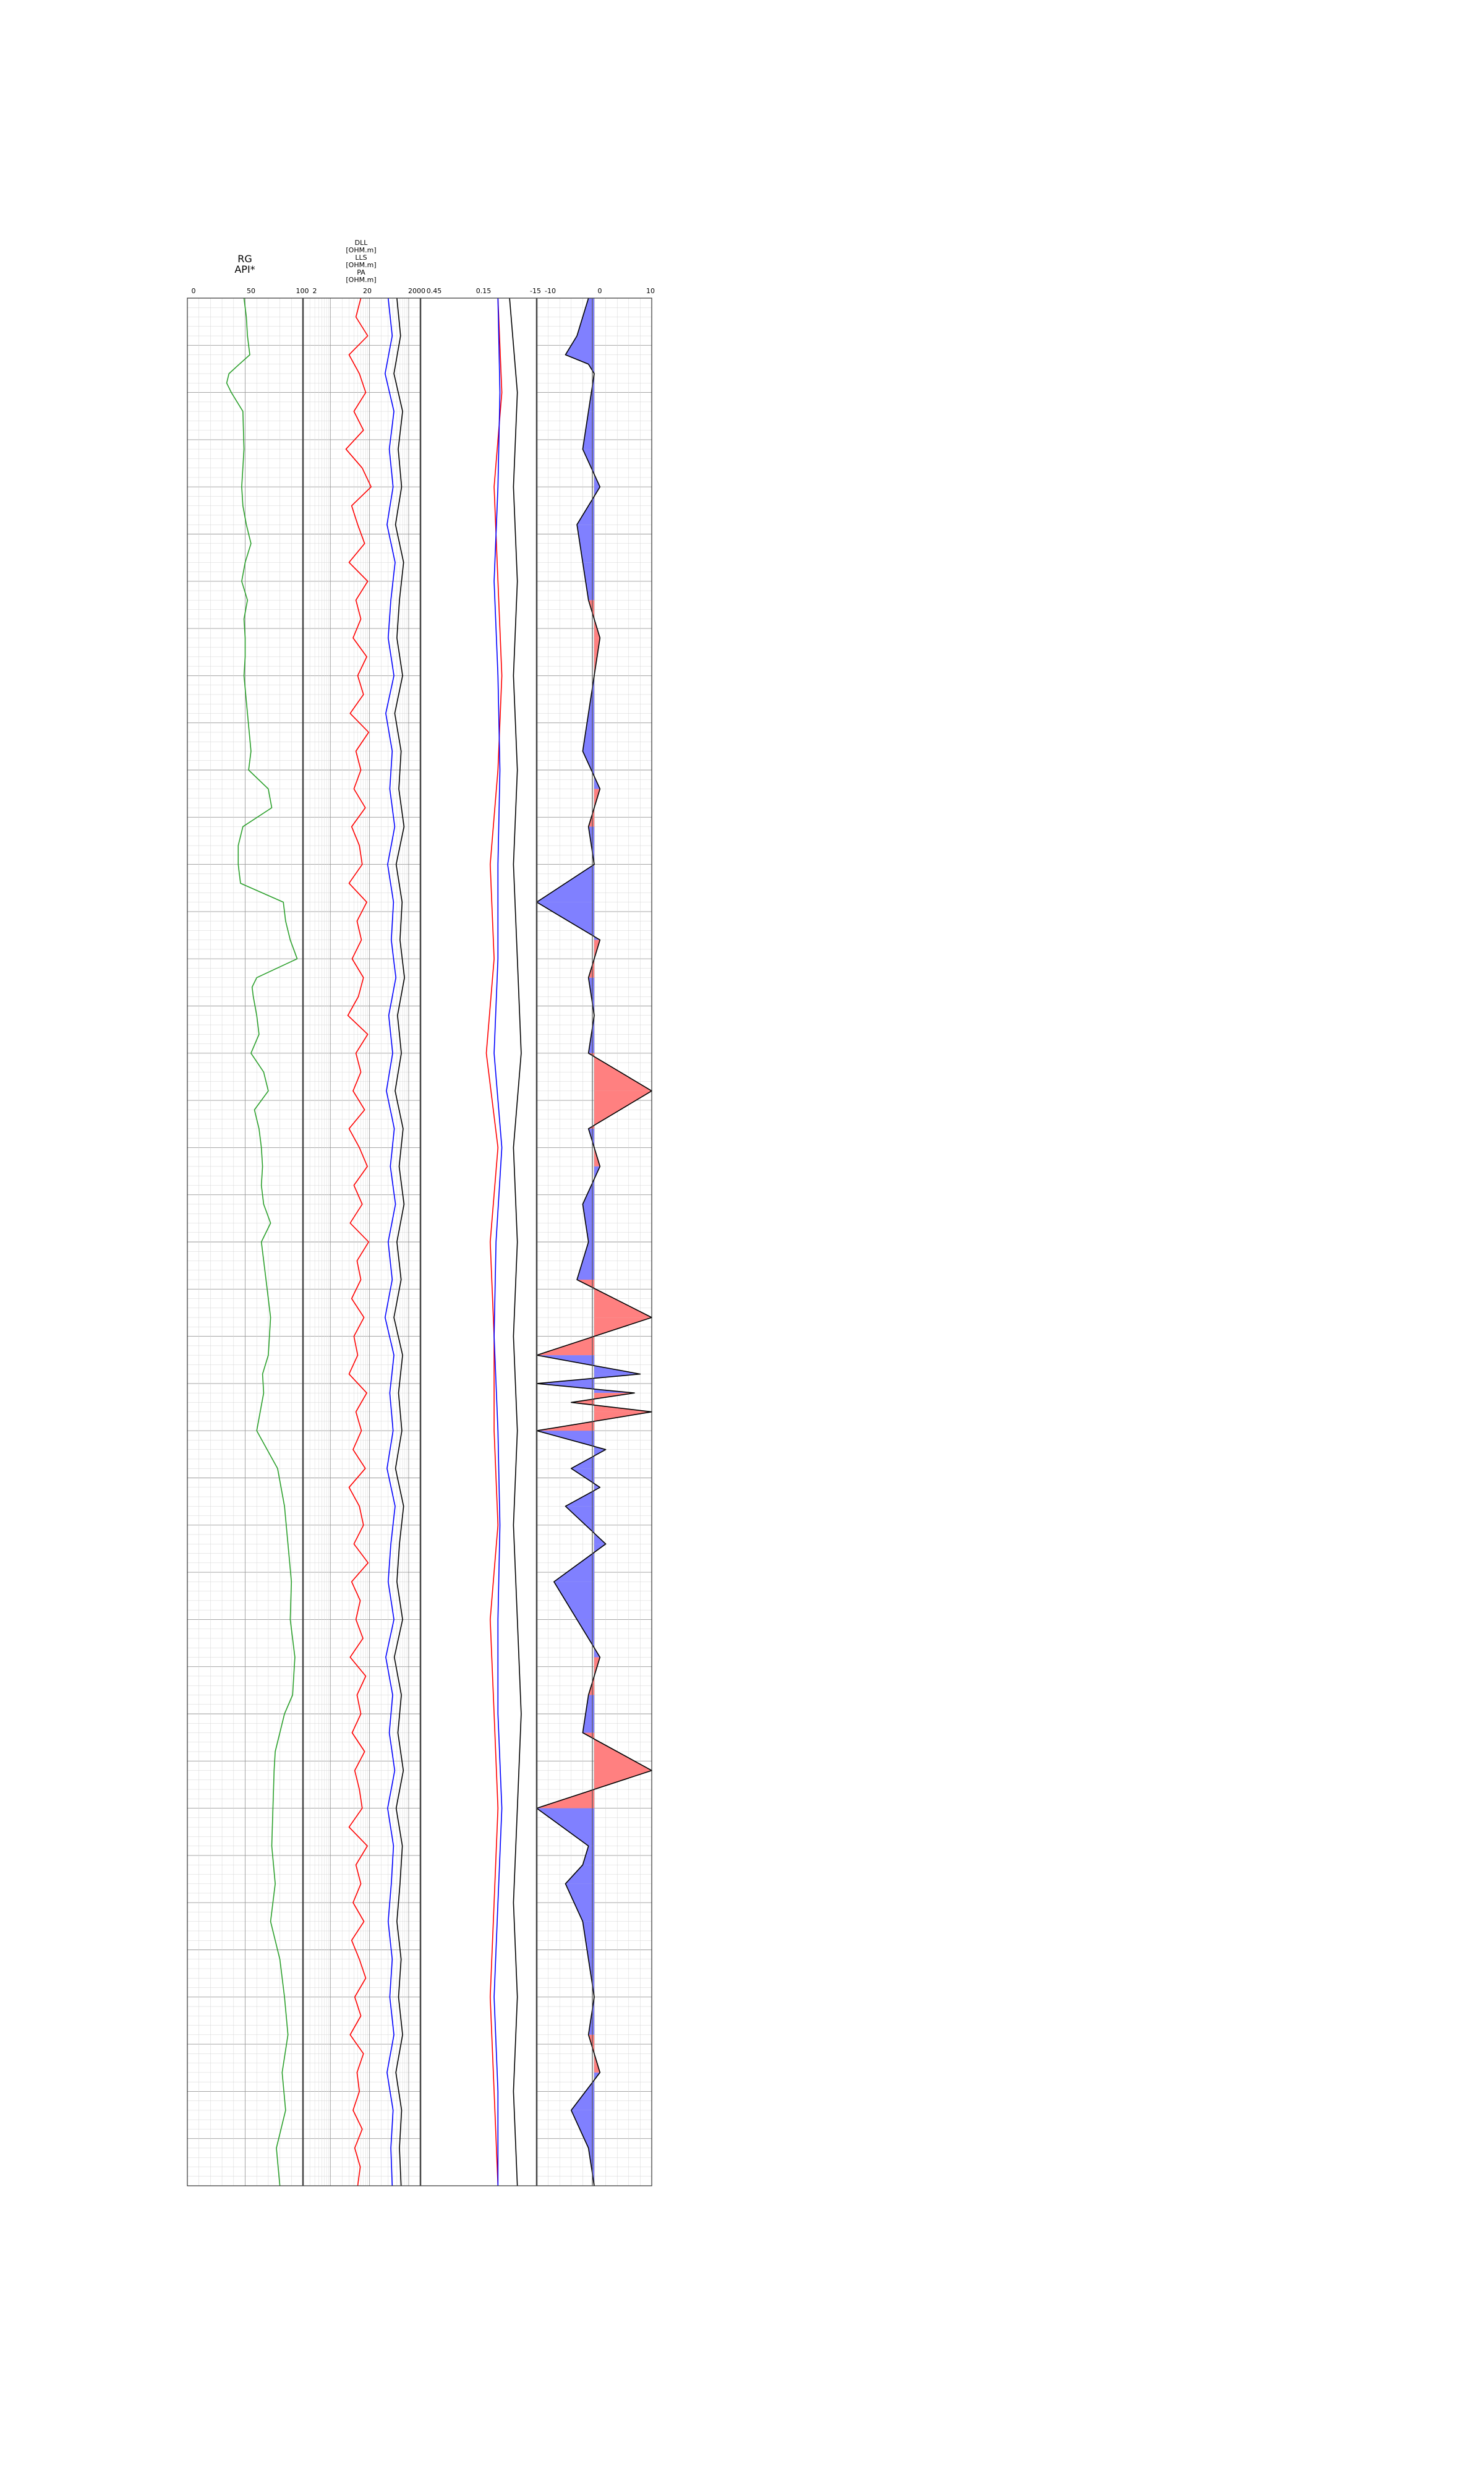  What do you see at coordinates (416, 291) in the screenshot?
I see `resistivity-track-tick-label: 2000` at bounding box center [416, 291].